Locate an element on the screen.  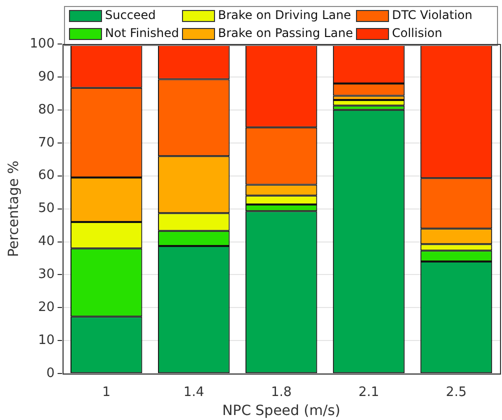
y-tick-label: 0 is located at coordinates (50, 373).